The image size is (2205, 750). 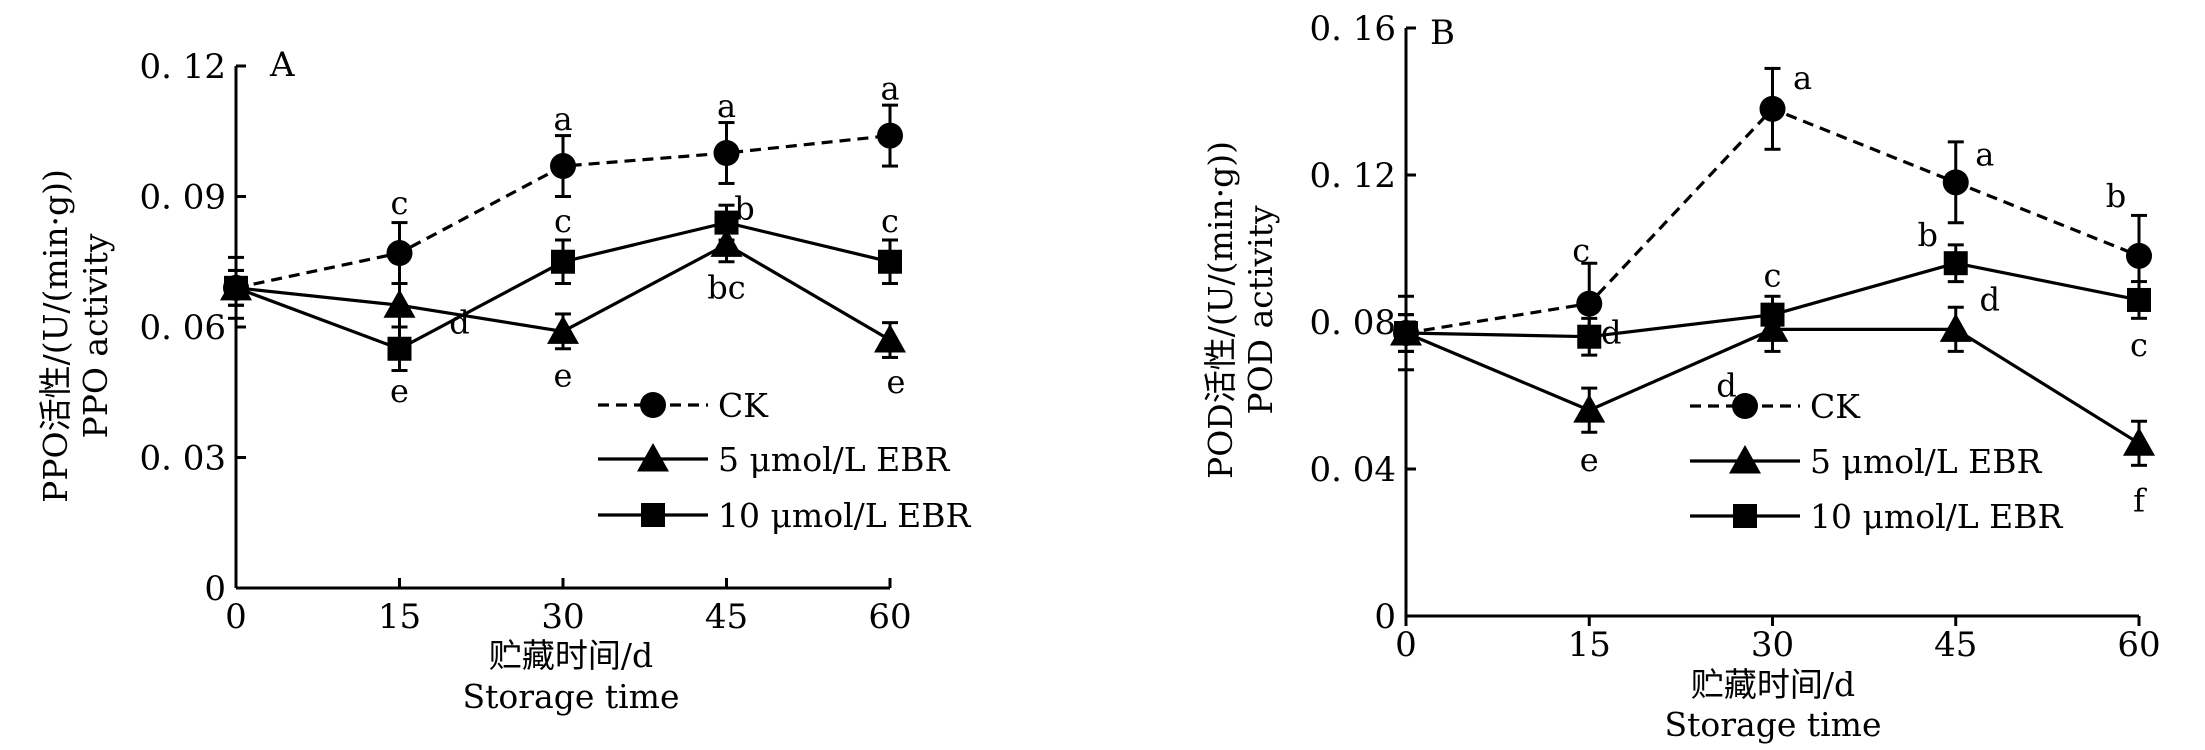 What do you see at coordinates (236, 617) in the screenshot?
I see `panel-a-x-tick-label: 0` at bounding box center [236, 617].